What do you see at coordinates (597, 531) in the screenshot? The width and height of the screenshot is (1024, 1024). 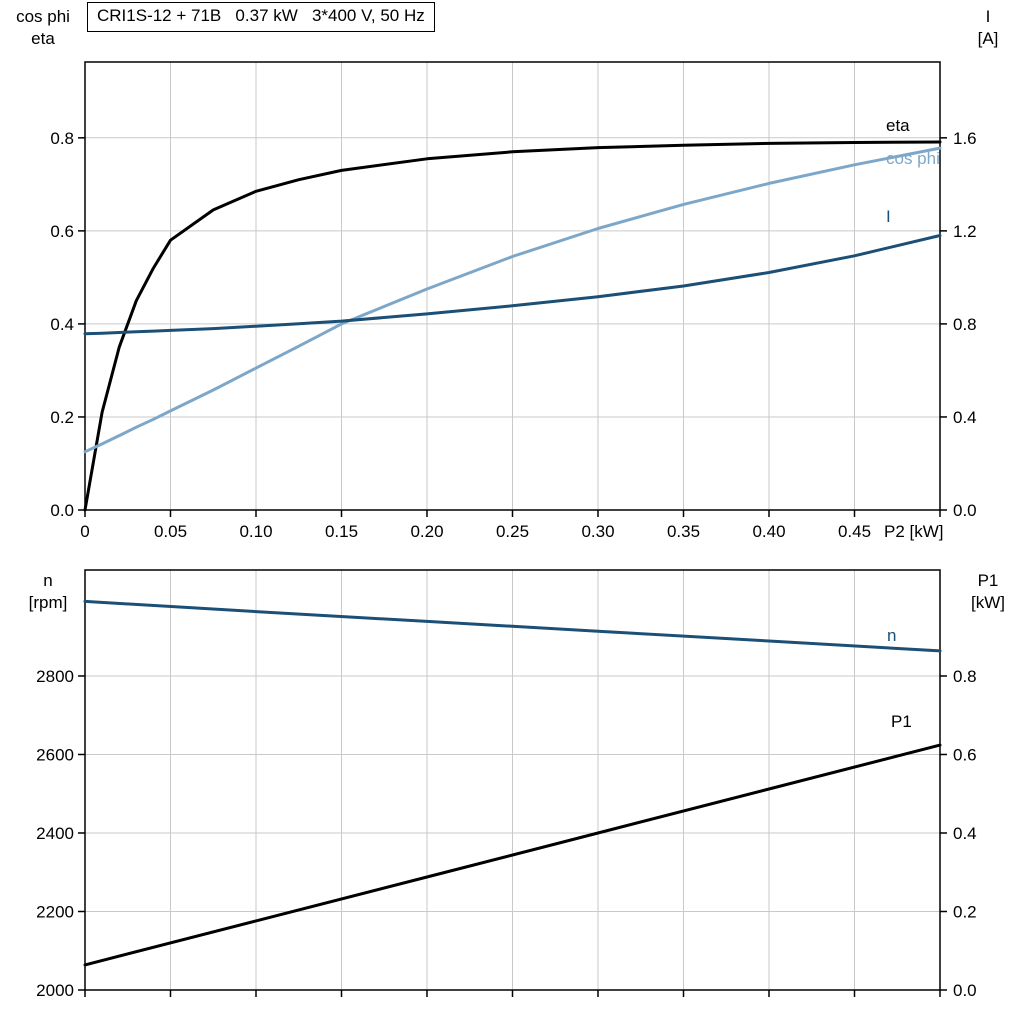 I see `x-axis-tick-label: 0.30` at bounding box center [597, 531].